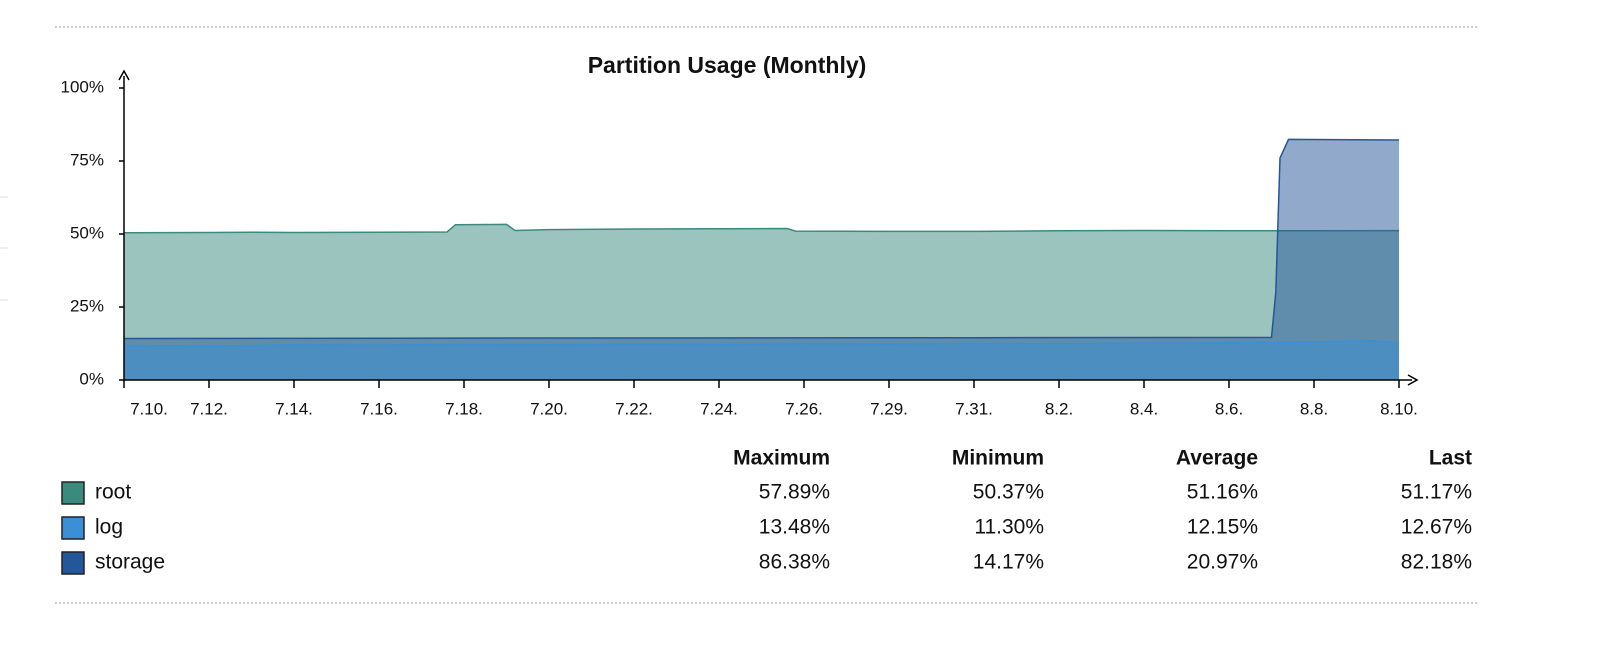  I want to click on cell: 12.15%, so click(1222, 527).